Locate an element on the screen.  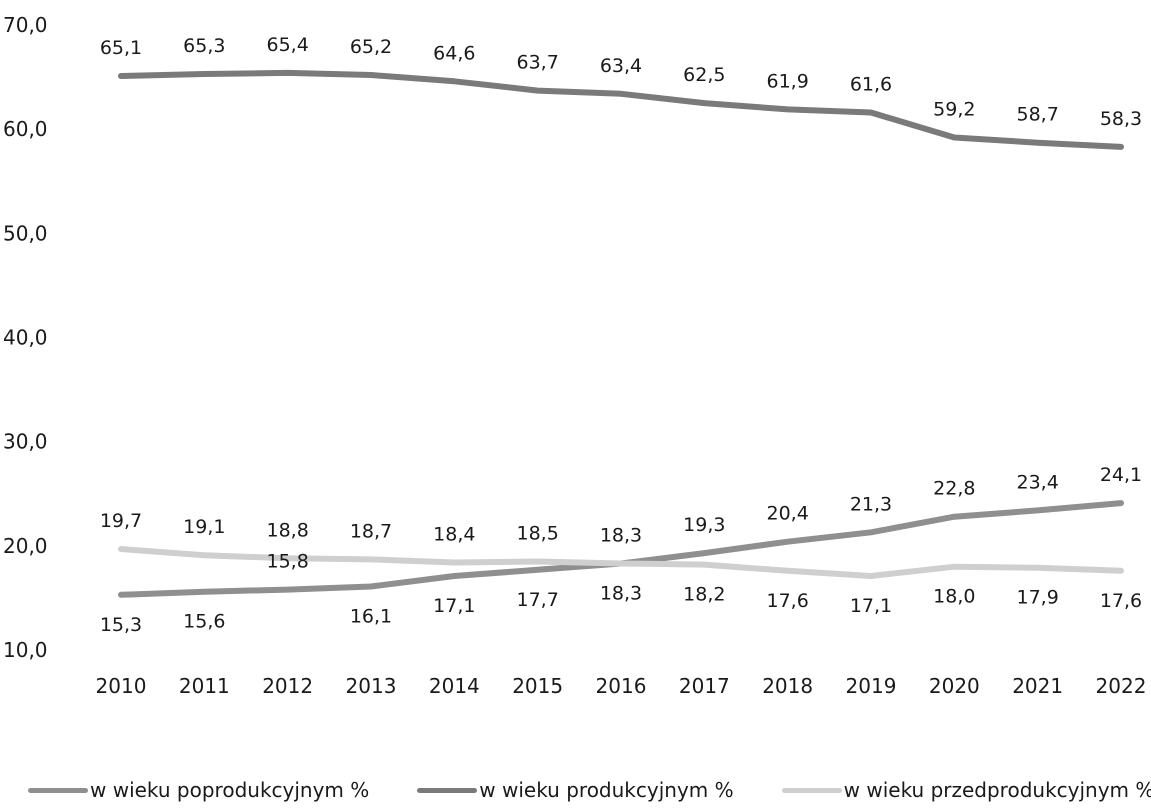
y-tick-label: 40,0 is located at coordinates (25, 338).